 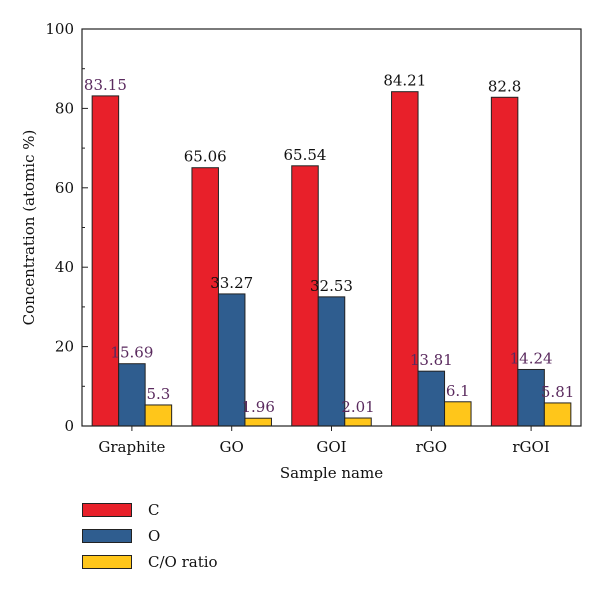 I want to click on y-tick-label: 80, so click(x=64, y=108).